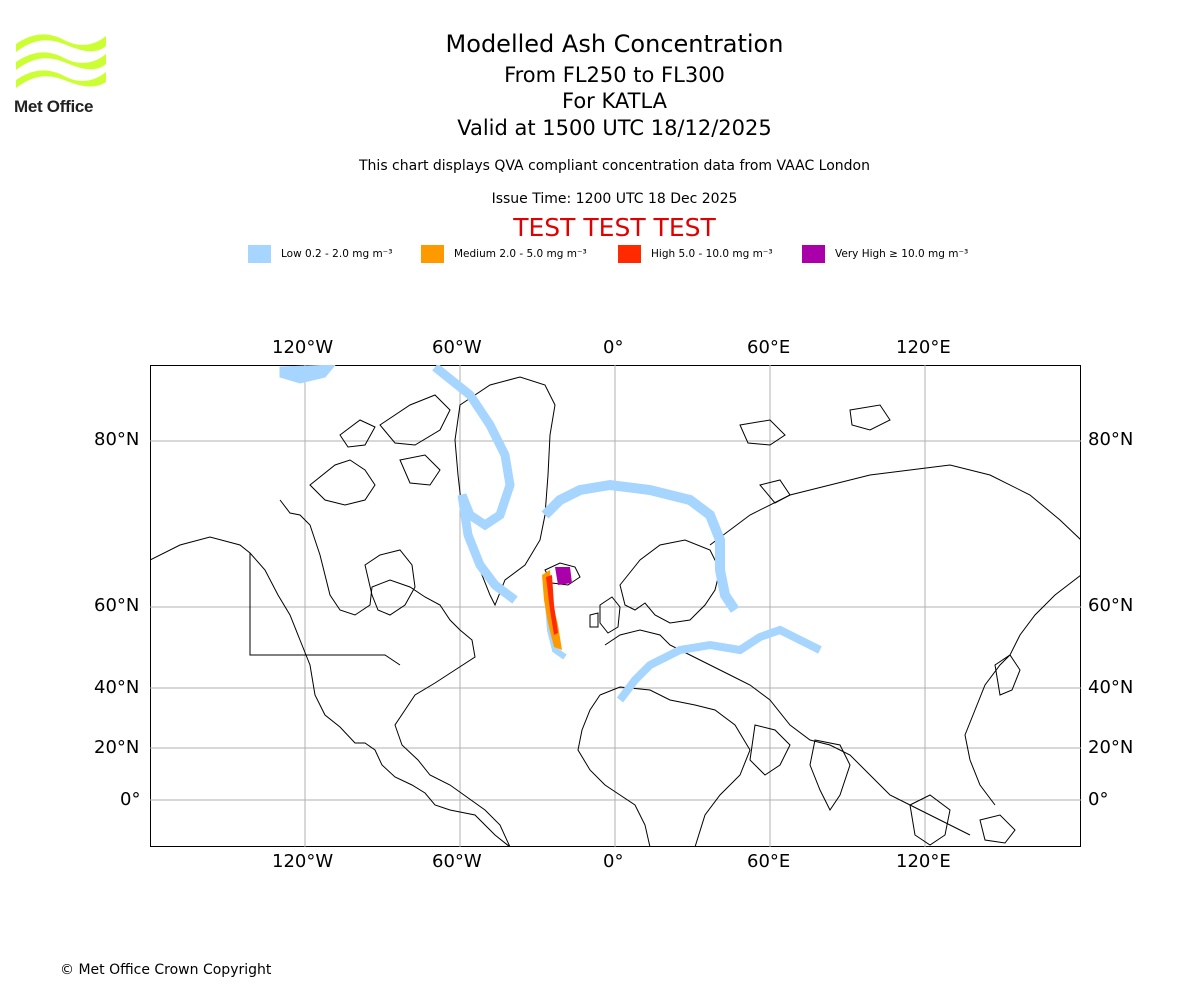 The height and width of the screenshot is (1000, 1200). What do you see at coordinates (923, 347) in the screenshot?
I see `lon-label-top-120e: 120°E` at bounding box center [923, 347].